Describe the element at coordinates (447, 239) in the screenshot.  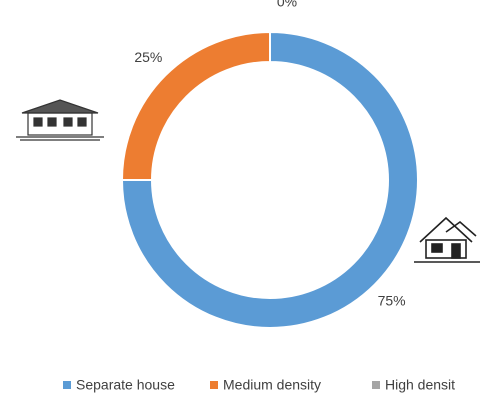
I see `icon-separate-house` at that location.